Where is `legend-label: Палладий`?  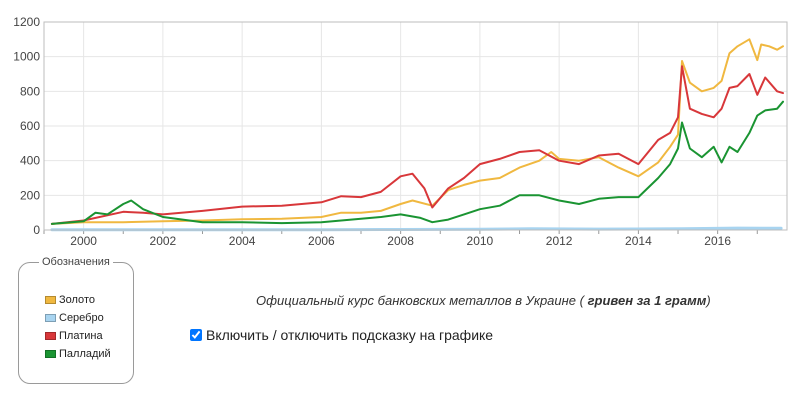
legend-label: Палладий is located at coordinates (85, 354).